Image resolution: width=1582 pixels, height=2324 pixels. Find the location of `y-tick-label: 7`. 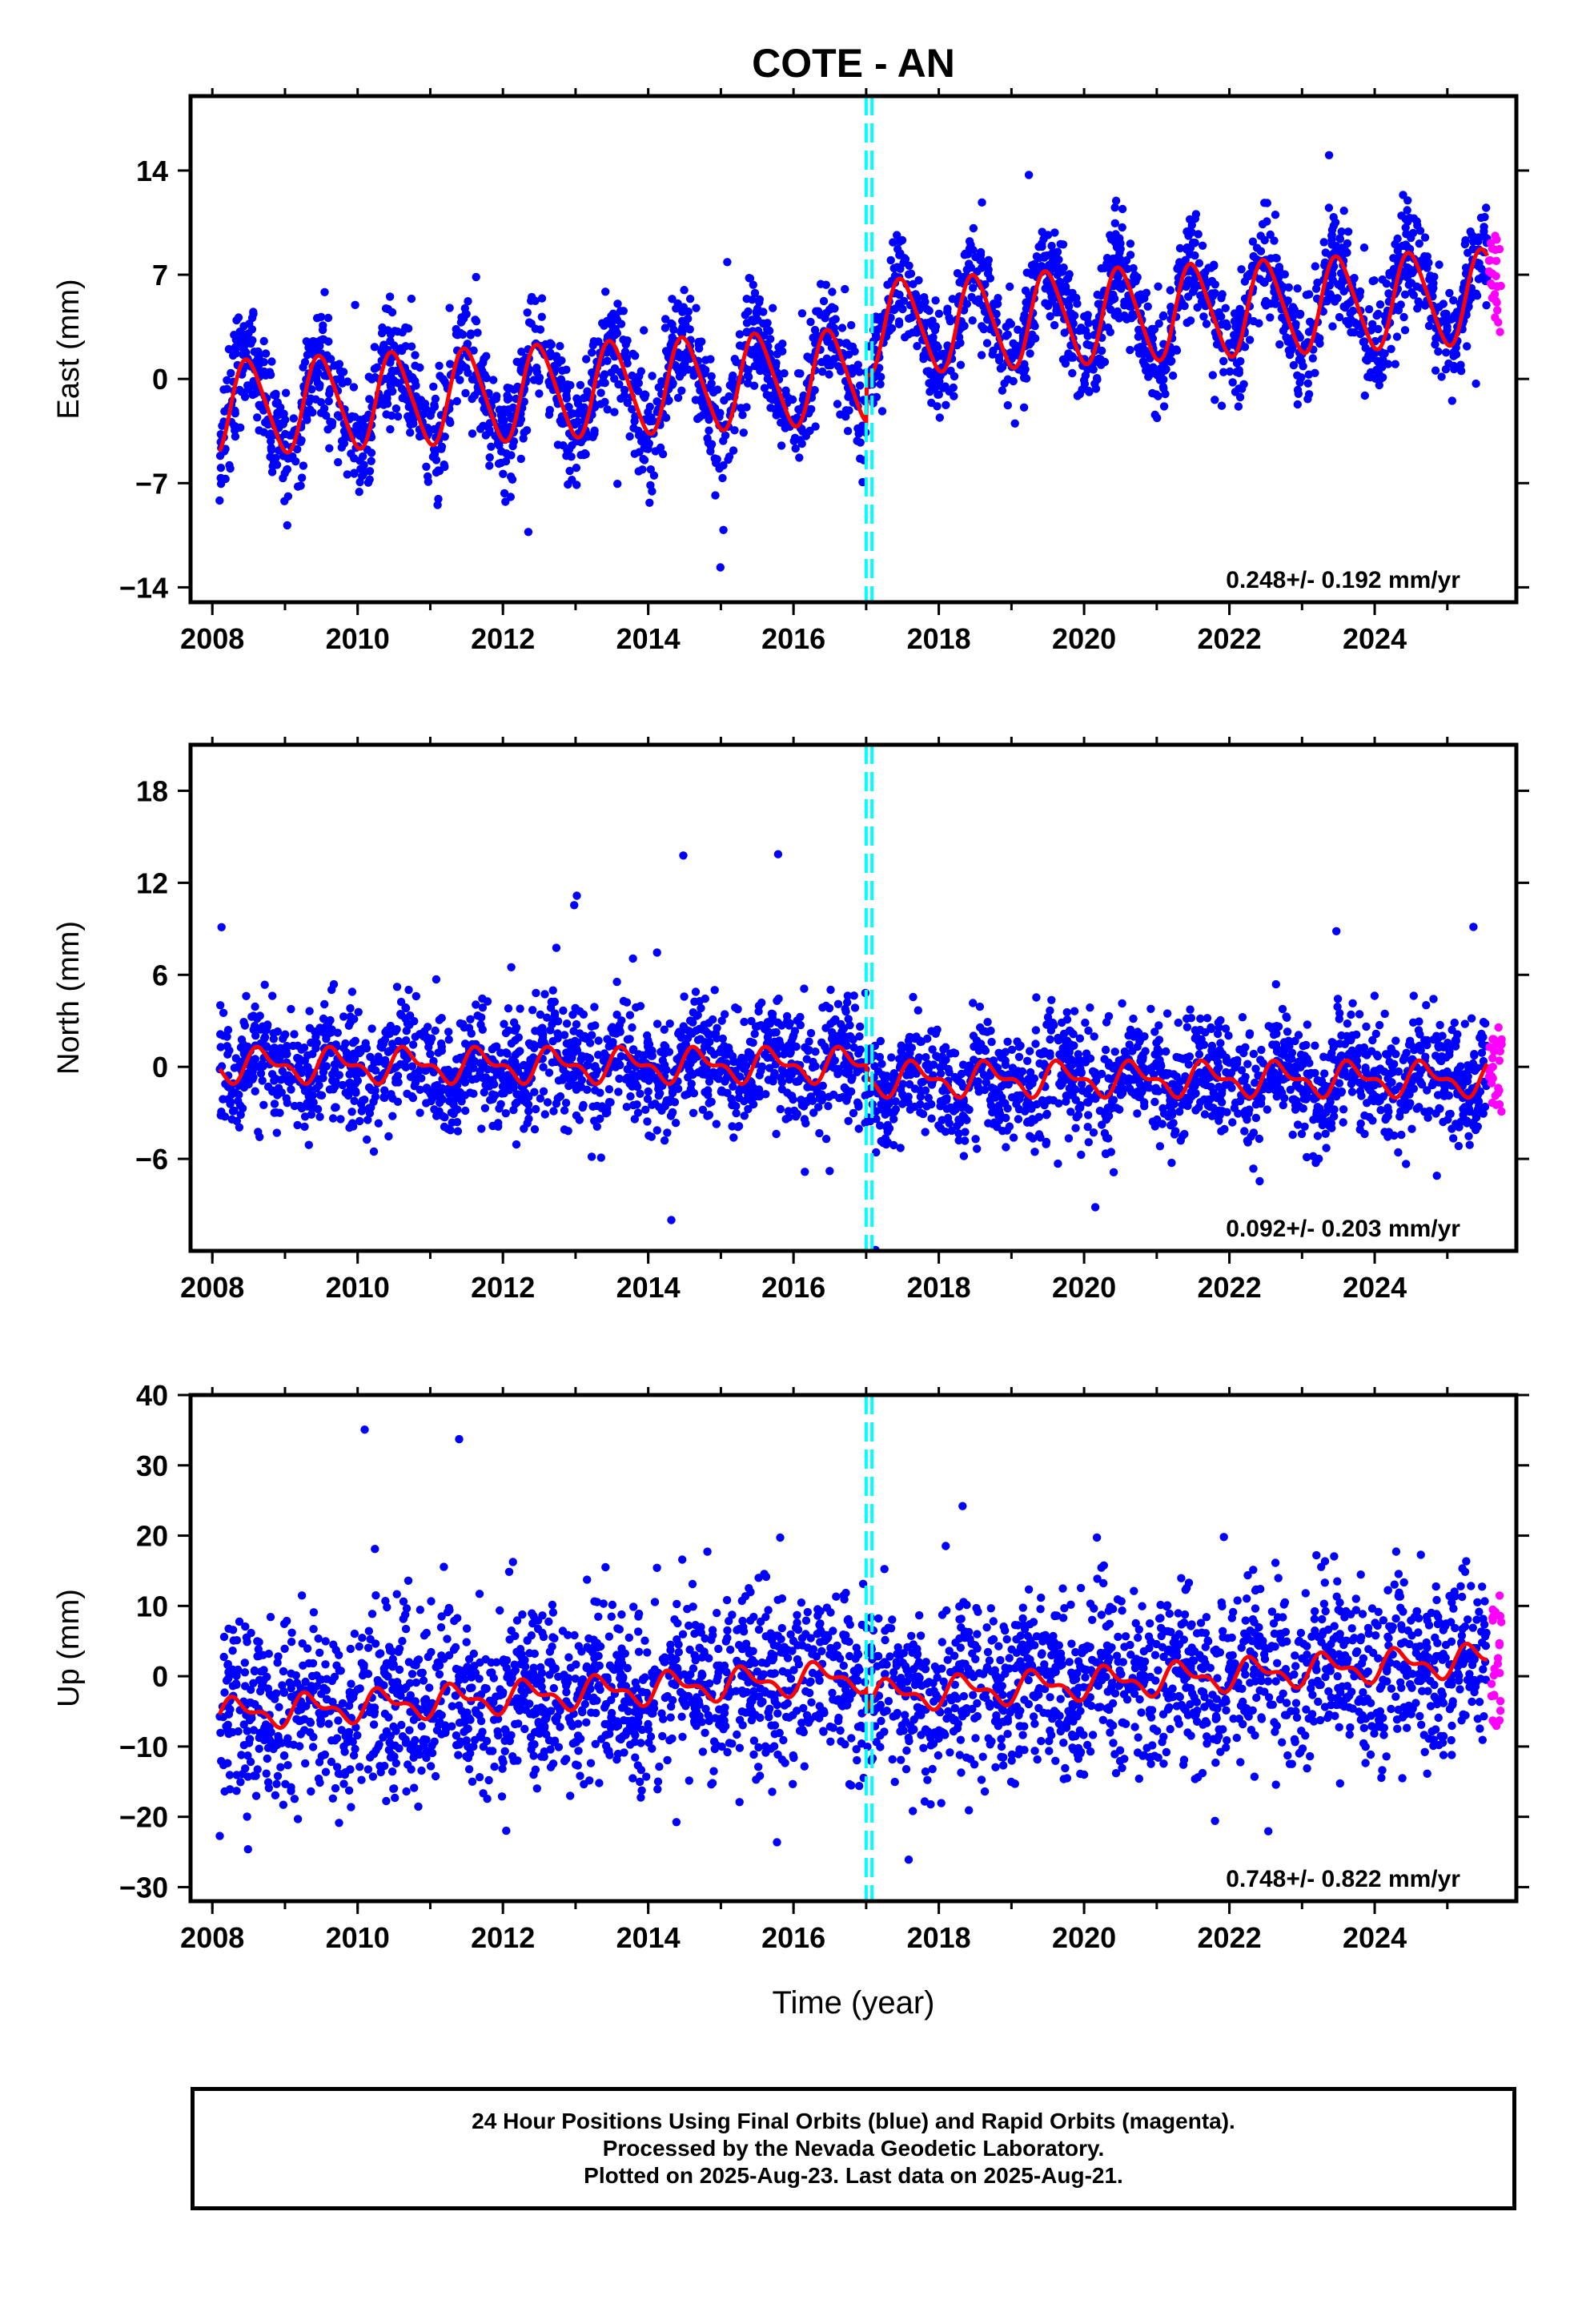

y-tick-label: 7 is located at coordinates (160, 275).